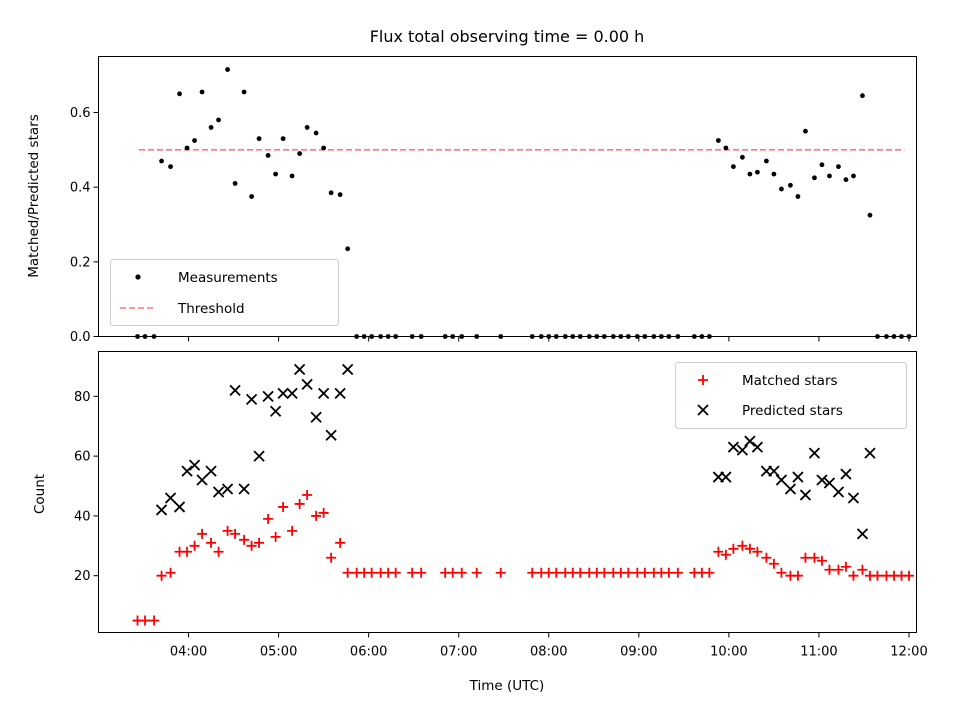 This screenshot has height=720, width=960. What do you see at coordinates (548, 652) in the screenshot?
I see `count-x-tick-label: 08:00` at bounding box center [548, 652].